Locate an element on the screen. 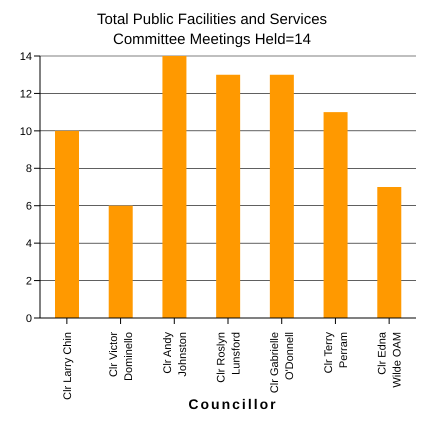 This screenshot has height=421, width=424. x-tick-label: Clr Edna Wilde OAM is located at coordinates (390, 359).